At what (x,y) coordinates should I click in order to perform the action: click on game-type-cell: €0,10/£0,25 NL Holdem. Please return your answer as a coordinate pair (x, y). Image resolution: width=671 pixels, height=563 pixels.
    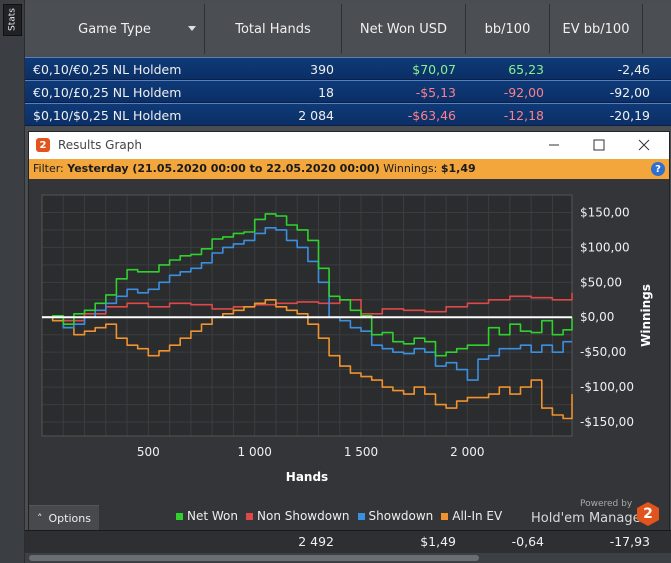
    Looking at the image, I should click on (107, 92).